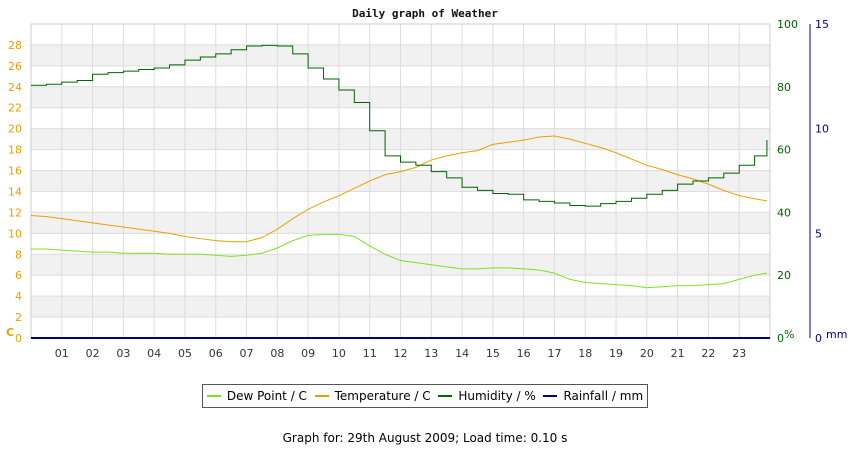 This screenshot has height=450, width=850. I want to click on legend-item-1: Temperature / C, so click(372, 396).